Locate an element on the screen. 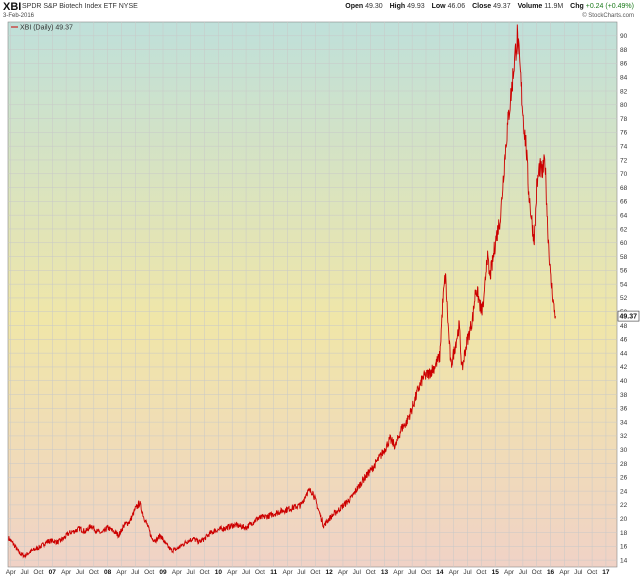  y-tick-label: 40 is located at coordinates (624, 381).